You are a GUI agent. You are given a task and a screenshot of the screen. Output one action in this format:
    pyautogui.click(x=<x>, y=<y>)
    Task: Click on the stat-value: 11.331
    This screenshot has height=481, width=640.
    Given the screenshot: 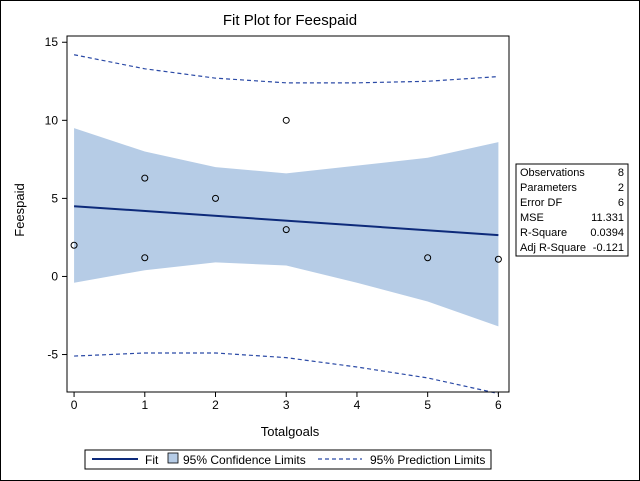 What is the action you would take?
    pyautogui.click(x=607, y=218)
    